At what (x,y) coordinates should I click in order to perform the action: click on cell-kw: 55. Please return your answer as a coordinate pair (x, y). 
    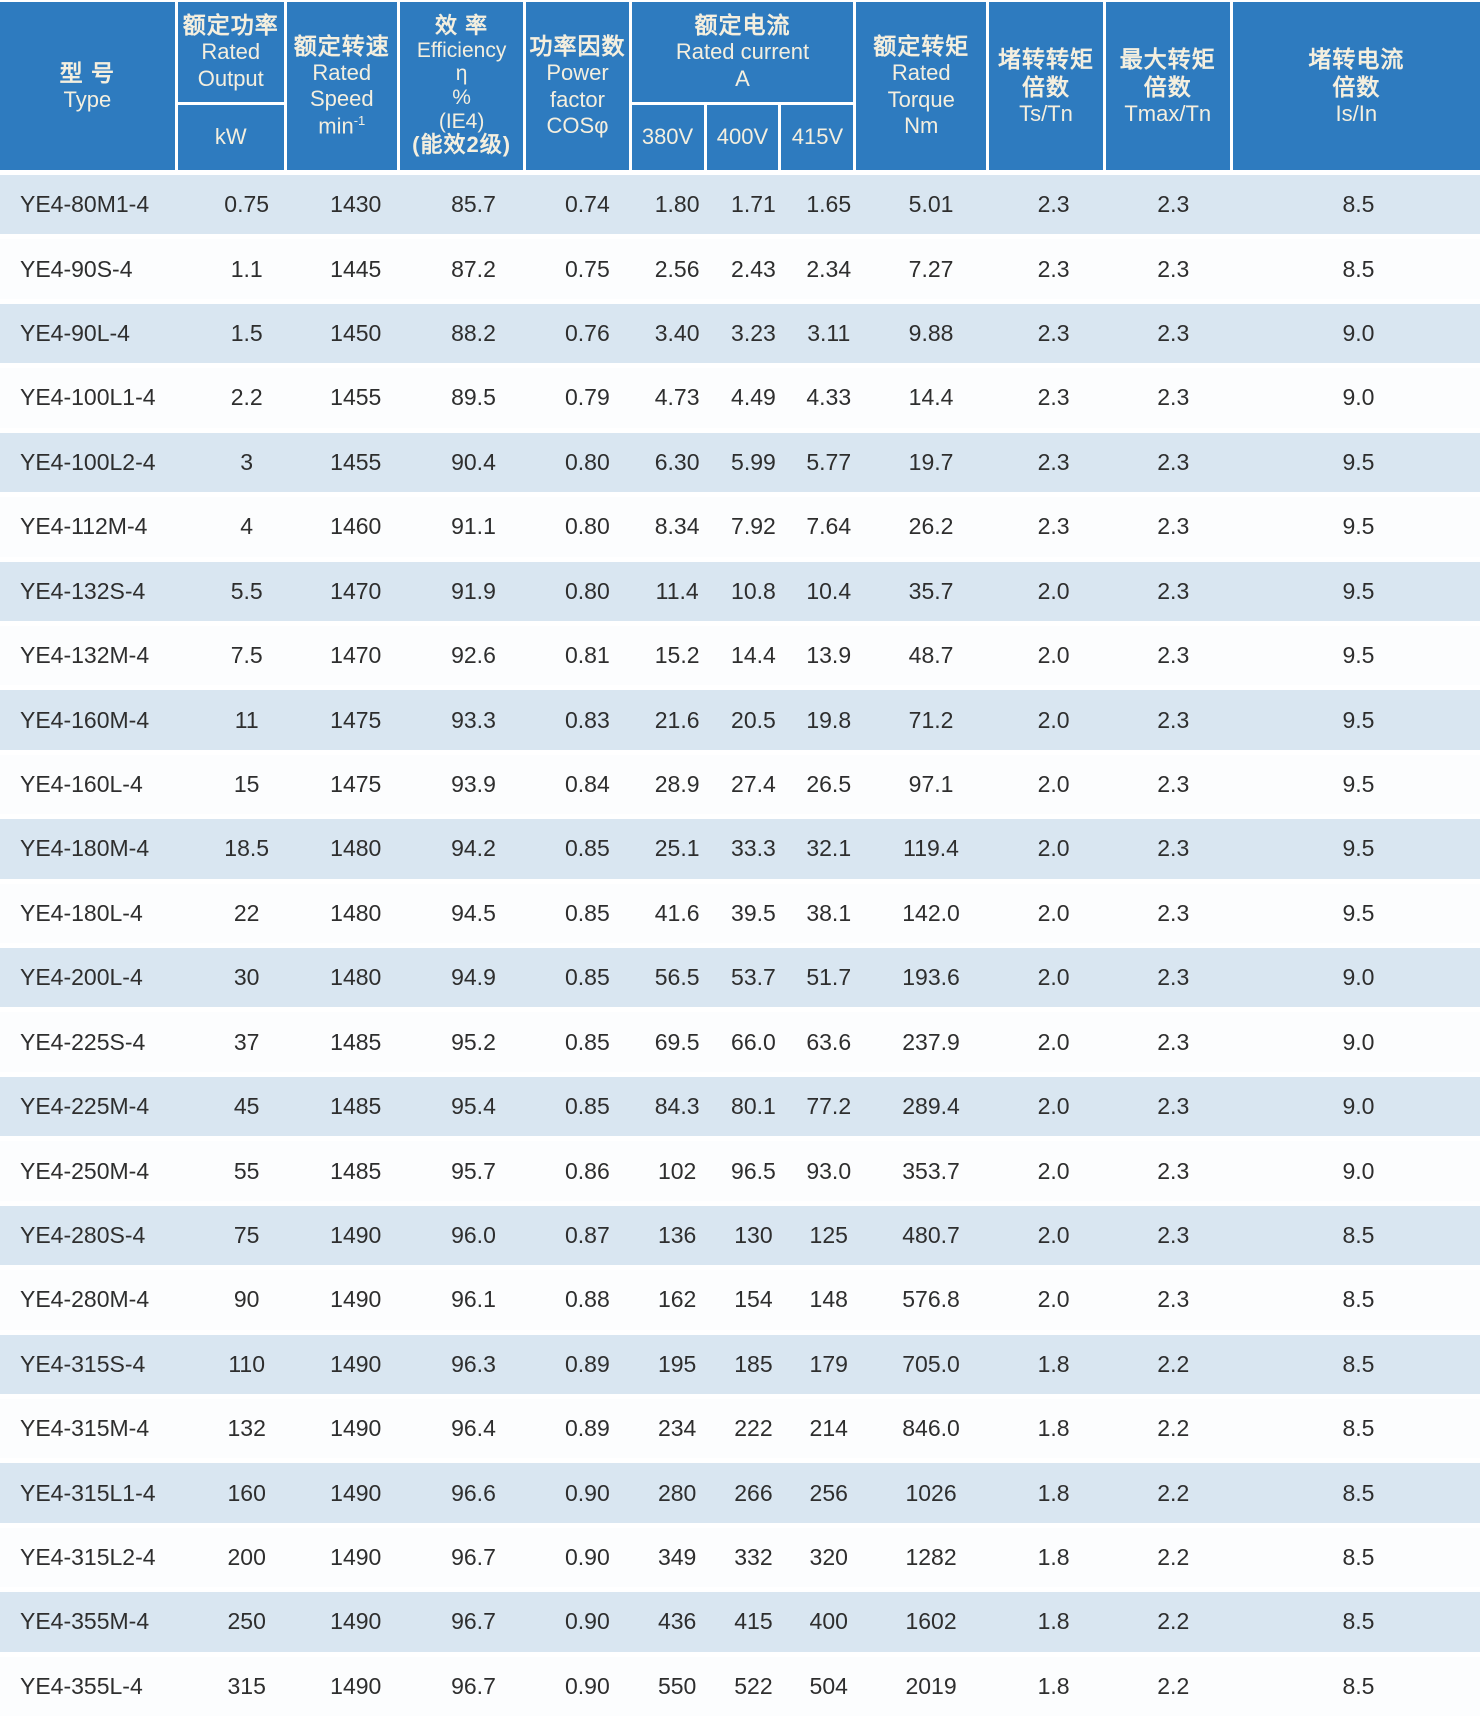
    Looking at the image, I should click on (246, 1170).